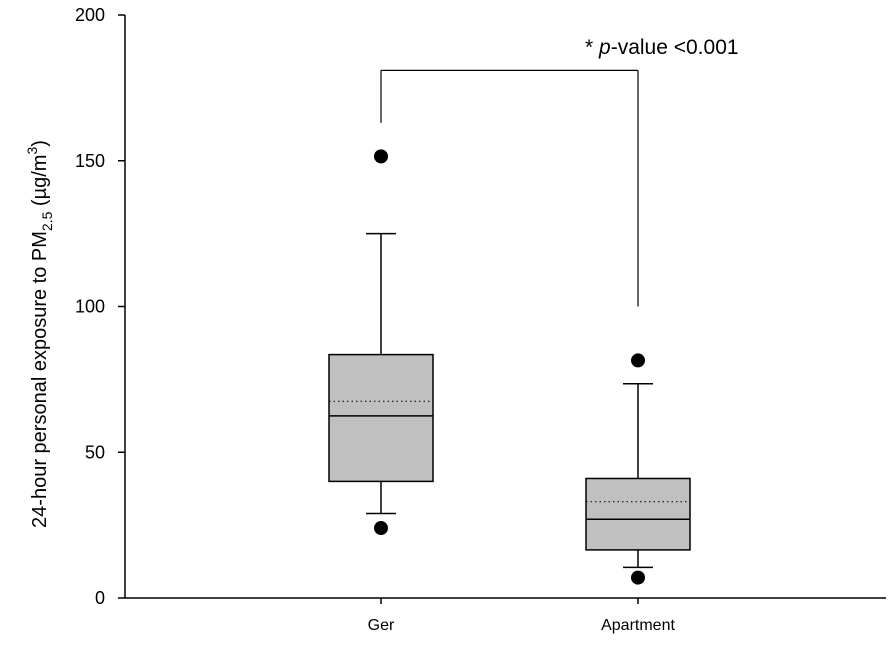 The height and width of the screenshot is (645, 891). What do you see at coordinates (509, 188) in the screenshot?
I see `significance-bracket` at bounding box center [509, 188].